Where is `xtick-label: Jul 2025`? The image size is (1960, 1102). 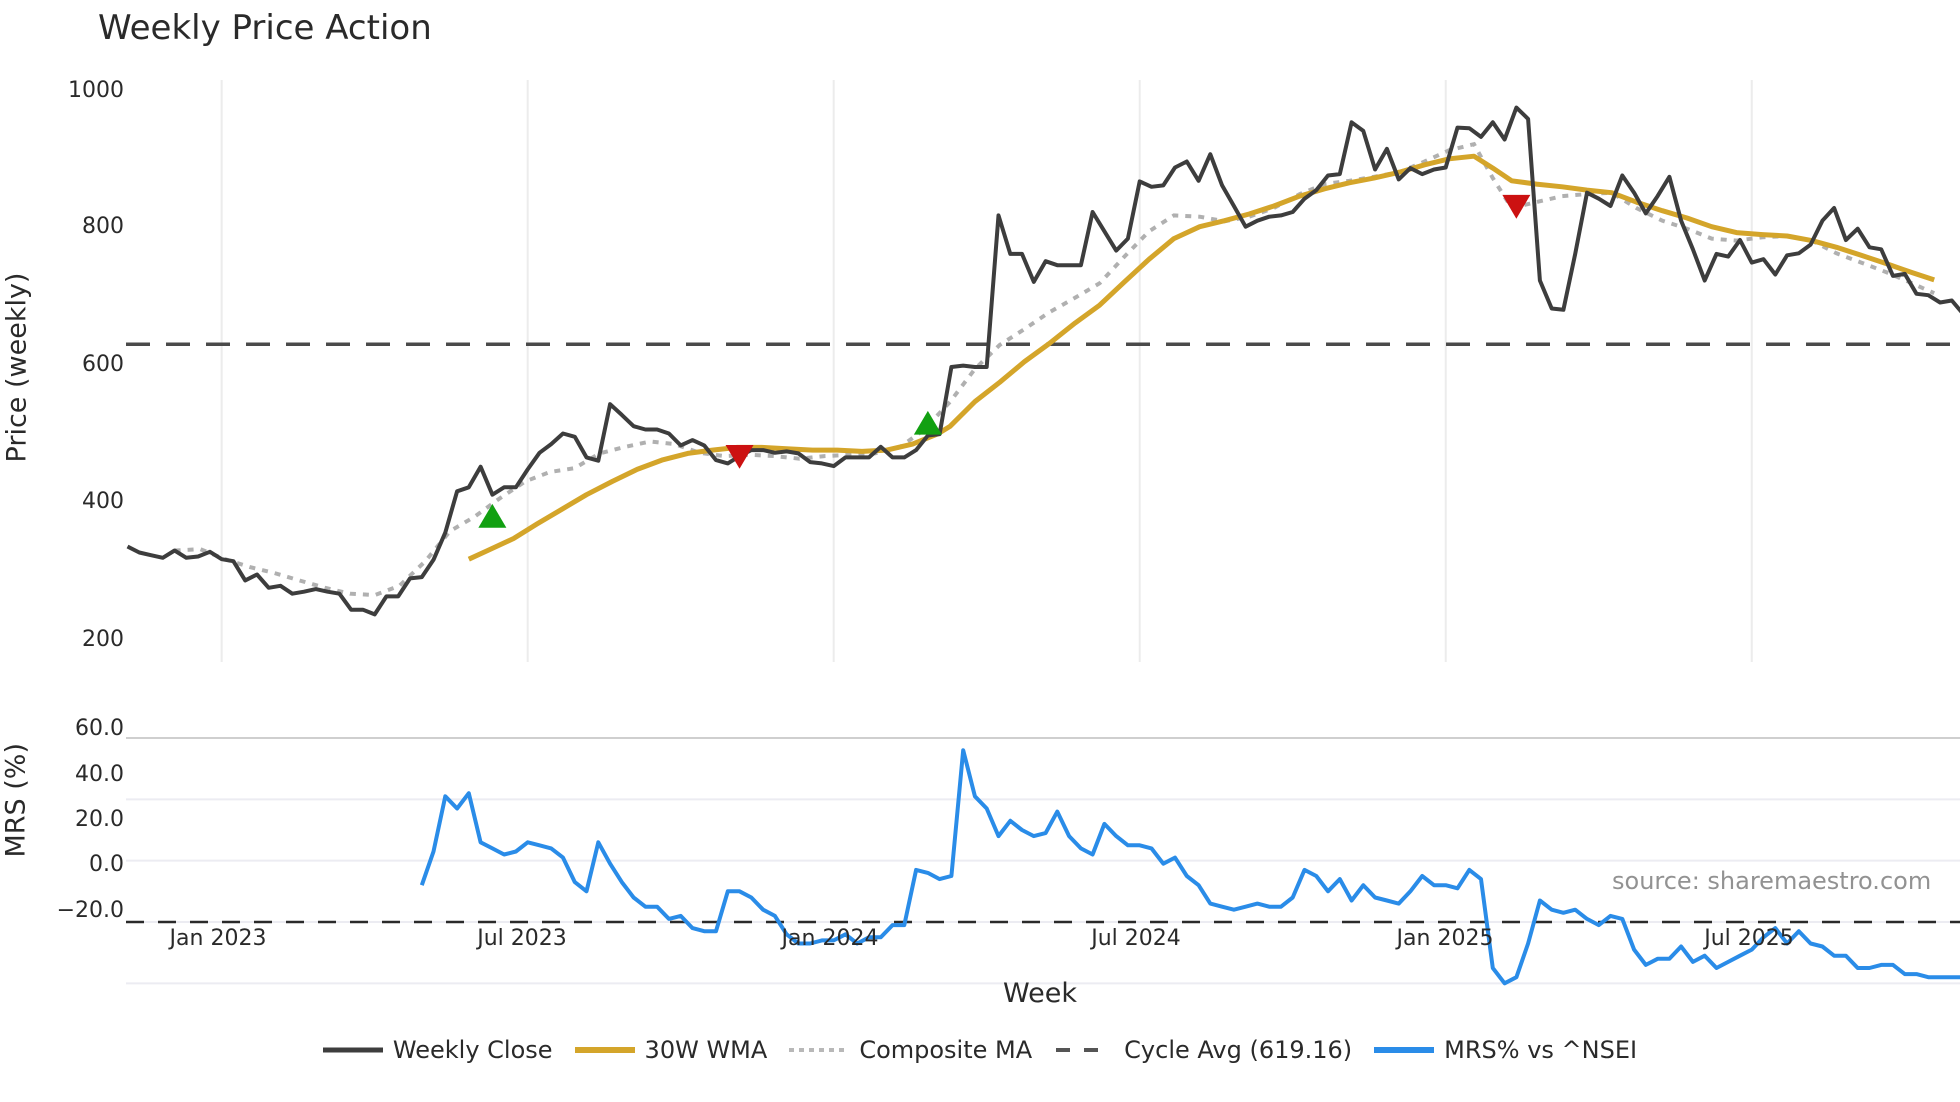 xtick-label: Jul 2025 is located at coordinates (1749, 938).